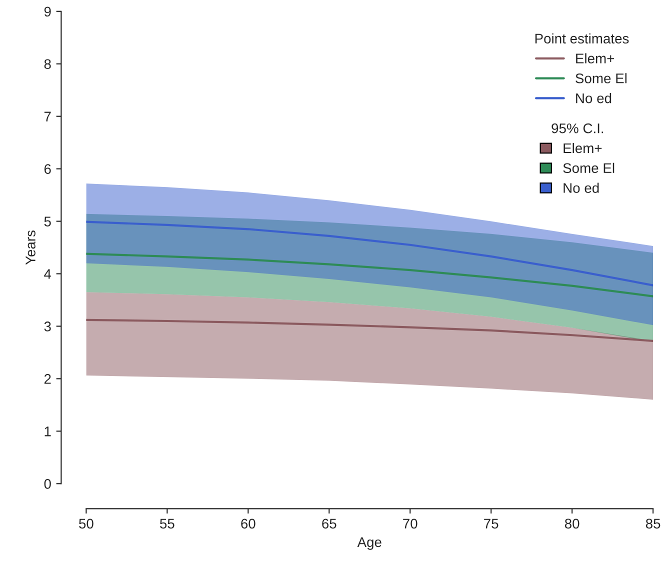 The image size is (663, 569). Describe the element at coordinates (572, 523) in the screenshot. I see `x-tick-label: 80` at that location.